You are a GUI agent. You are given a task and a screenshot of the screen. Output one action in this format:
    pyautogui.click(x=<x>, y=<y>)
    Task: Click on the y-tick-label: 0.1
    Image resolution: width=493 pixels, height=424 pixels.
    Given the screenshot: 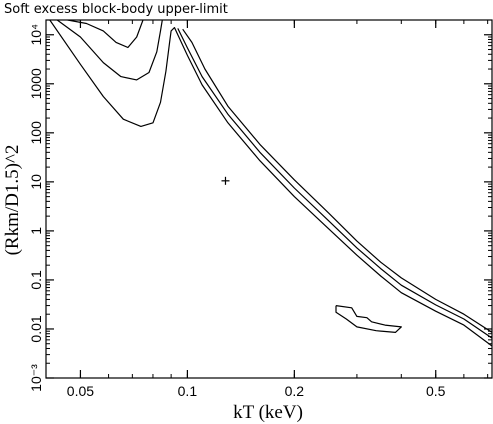 What is the action you would take?
    pyautogui.click(x=36, y=280)
    